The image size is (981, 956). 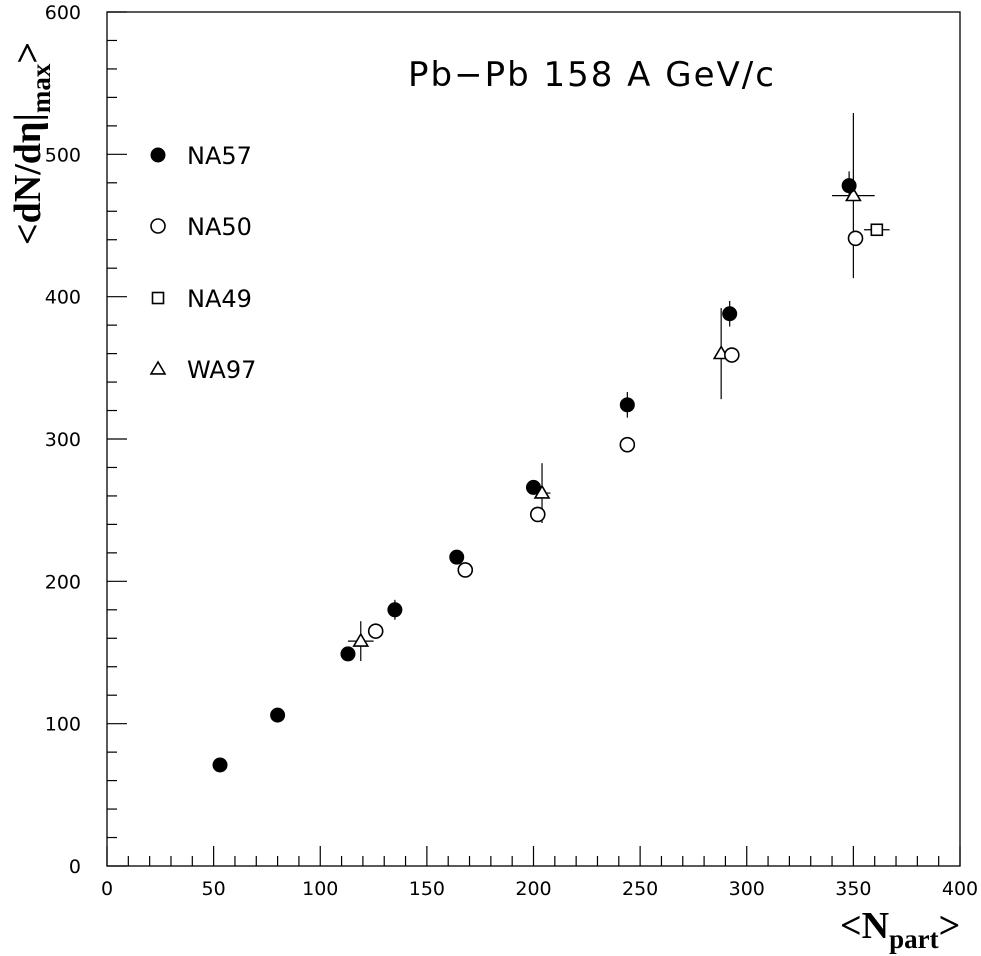 I want to click on x-tick-label: 50, so click(x=214, y=889).